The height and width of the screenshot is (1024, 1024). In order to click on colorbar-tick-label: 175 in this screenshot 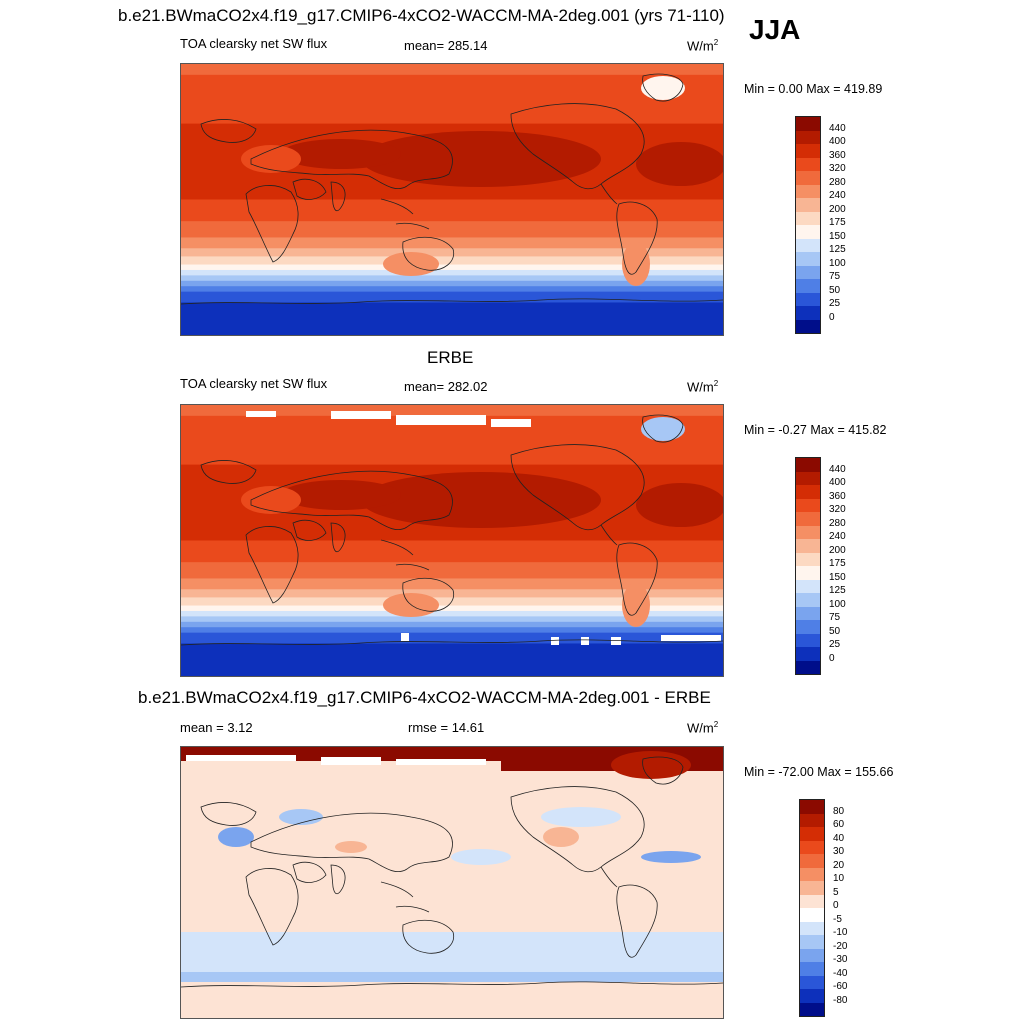, I will do `click(837, 563)`.